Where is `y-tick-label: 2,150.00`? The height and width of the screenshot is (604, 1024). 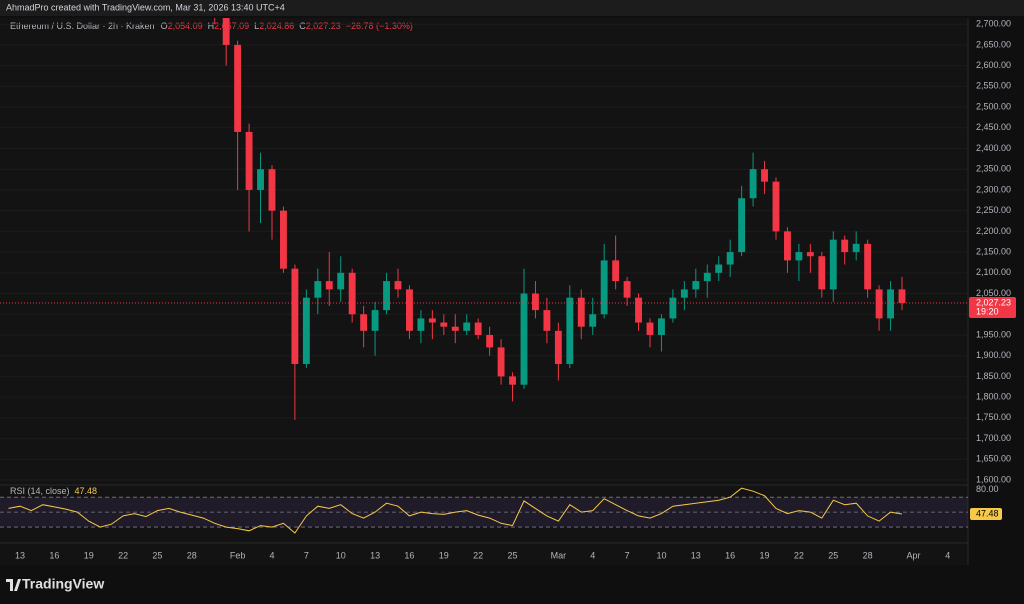
y-tick-label: 2,150.00 is located at coordinates (993, 251).